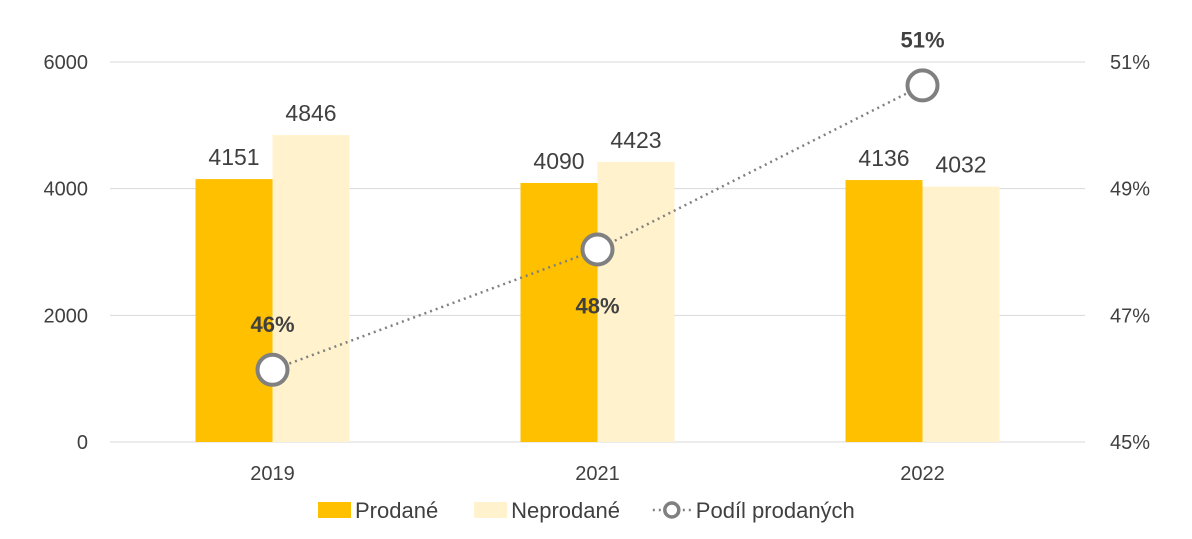  What do you see at coordinates (922, 39) in the screenshot?
I see `share-data-label: 51%` at bounding box center [922, 39].